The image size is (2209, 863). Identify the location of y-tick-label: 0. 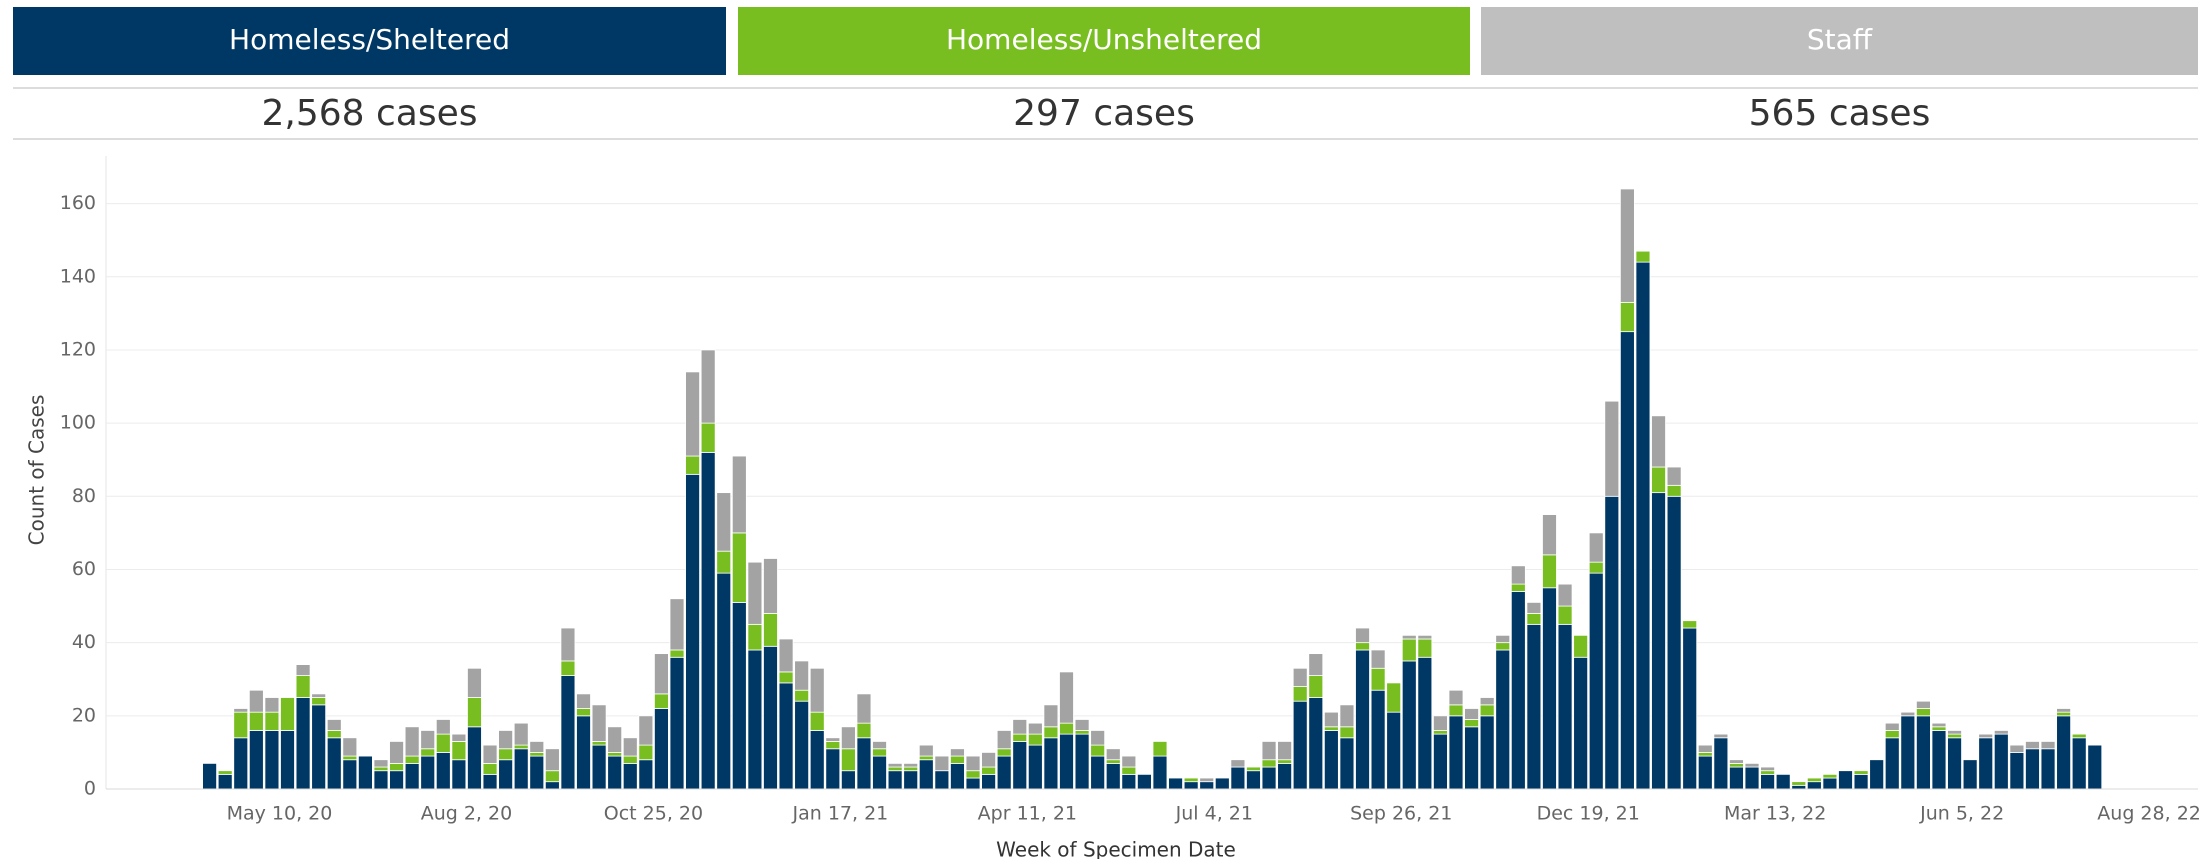
(90, 789).